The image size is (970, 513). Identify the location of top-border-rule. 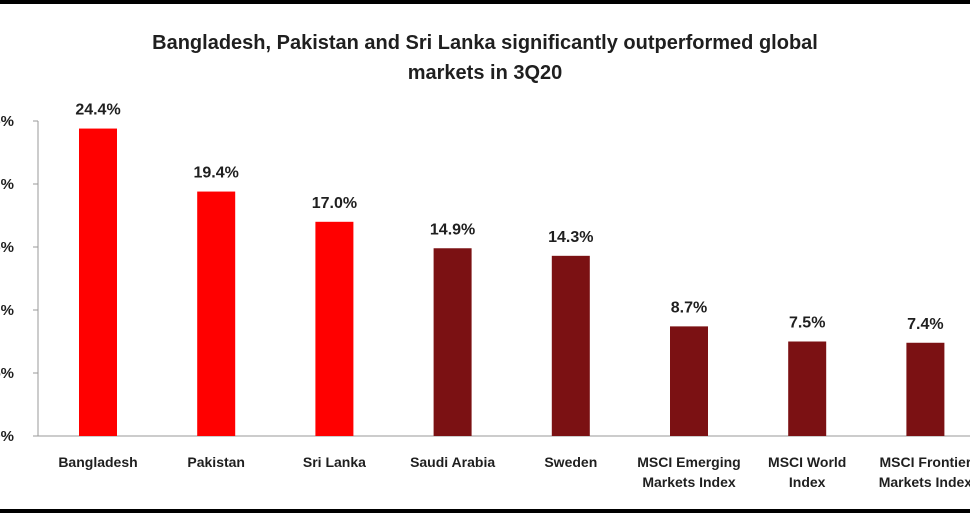
(485, 2).